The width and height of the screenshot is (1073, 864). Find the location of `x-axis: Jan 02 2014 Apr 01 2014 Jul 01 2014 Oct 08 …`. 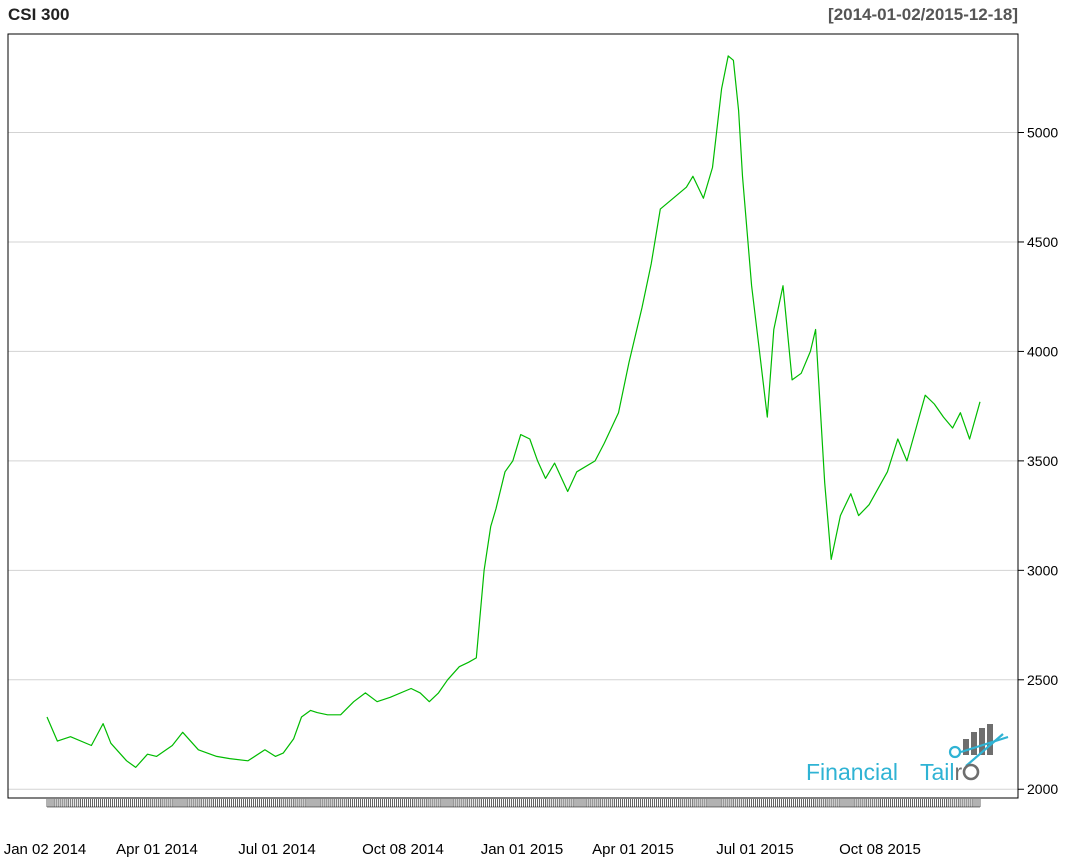

x-axis: Jan 02 2014 Apr 01 2014 Jul 01 2014 Oct 08 … is located at coordinates (492, 828).